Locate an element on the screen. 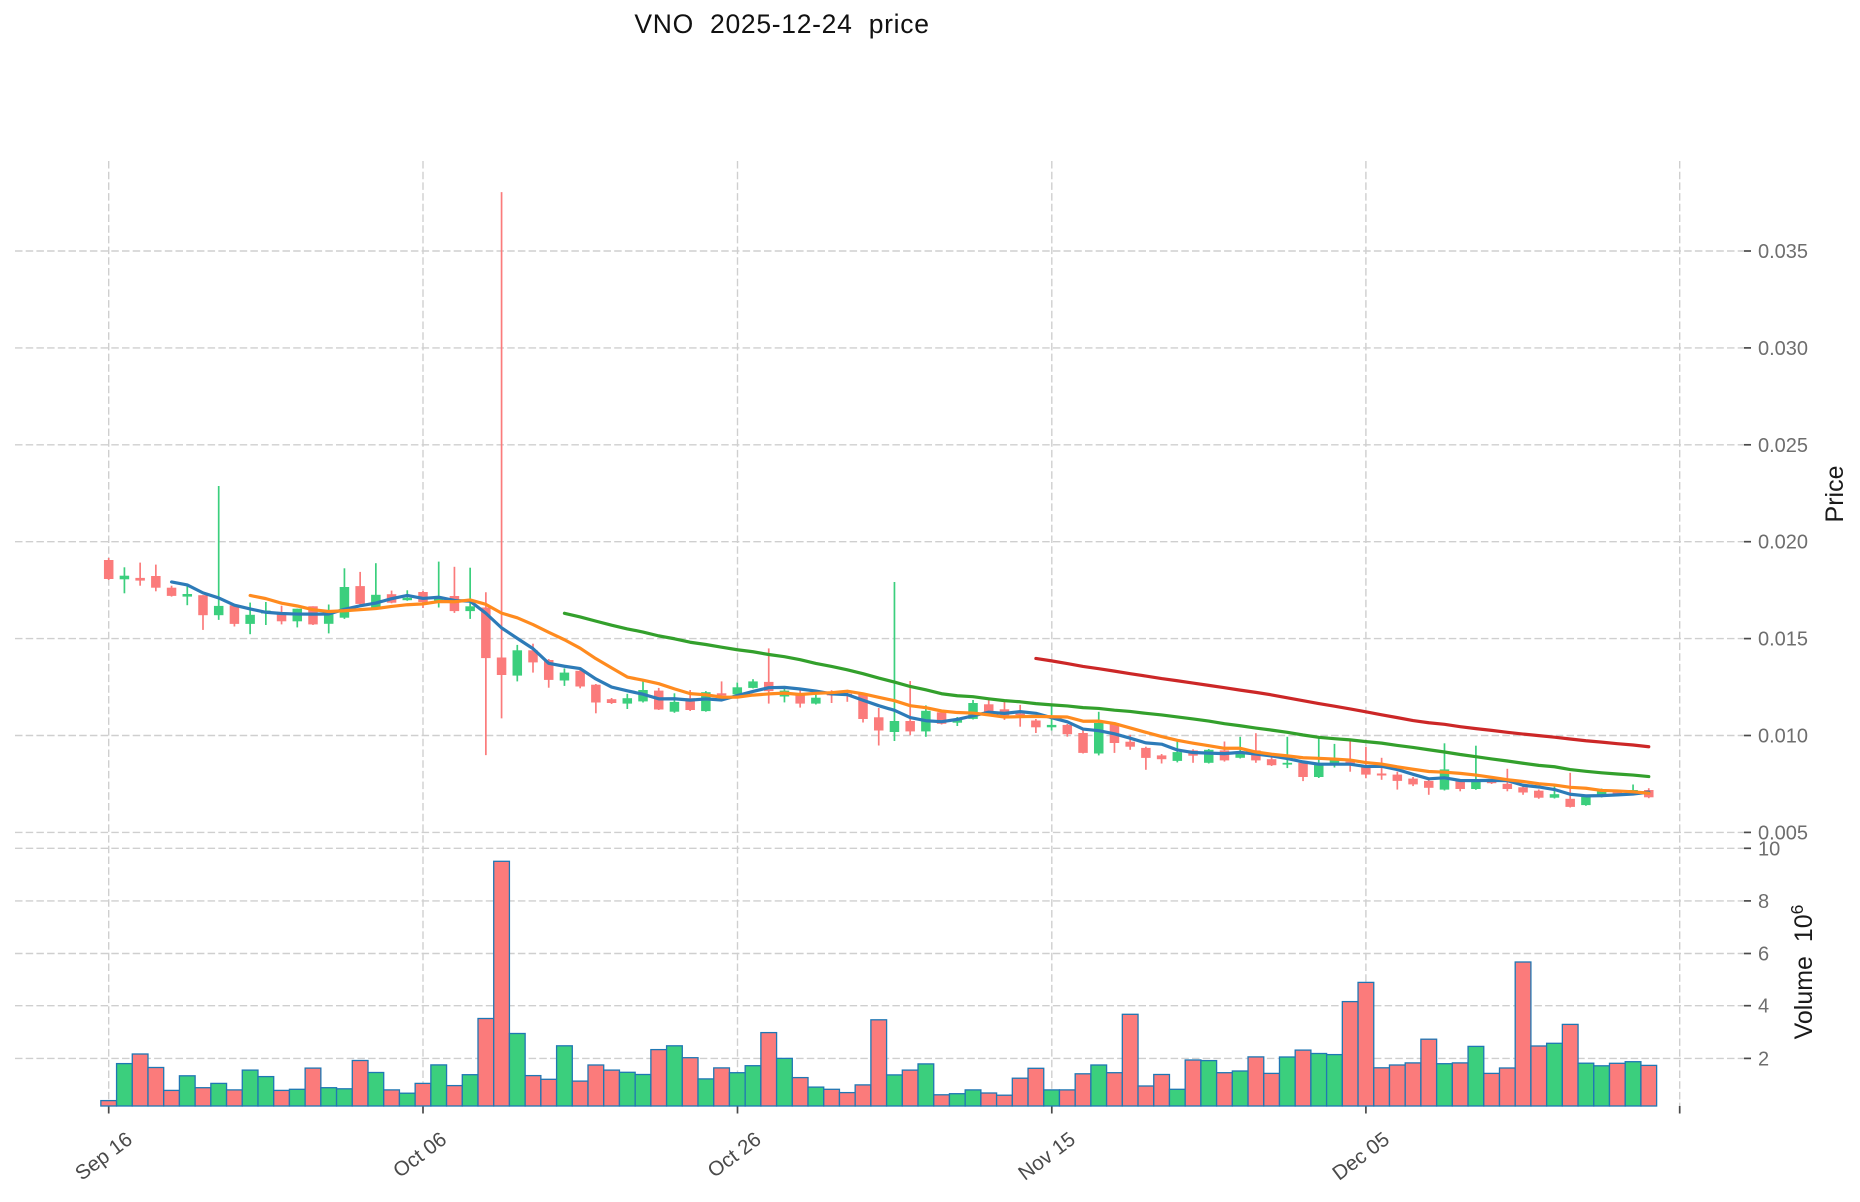 The height and width of the screenshot is (1202, 1860). svg-text: 0.025 is located at coordinates (1783, 446).